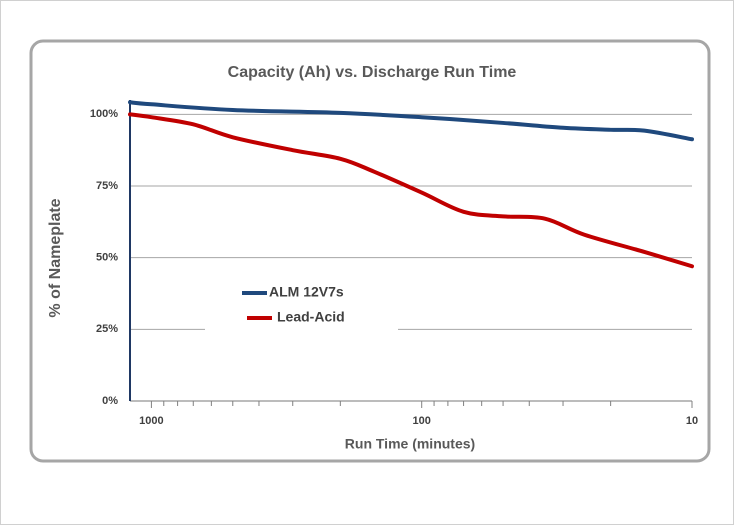  Describe the element at coordinates (422, 421) in the screenshot. I see `x-tick-label: 100` at that location.